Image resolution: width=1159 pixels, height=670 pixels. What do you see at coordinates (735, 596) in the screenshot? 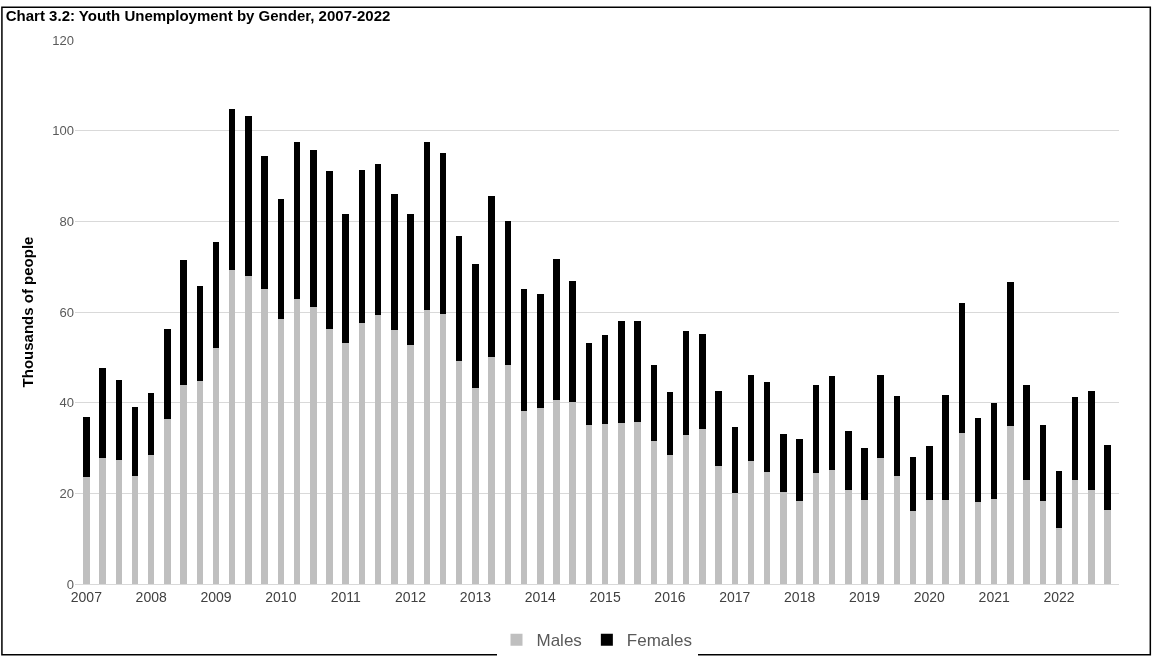
I see `x-tick-label: 2017` at bounding box center [735, 596].